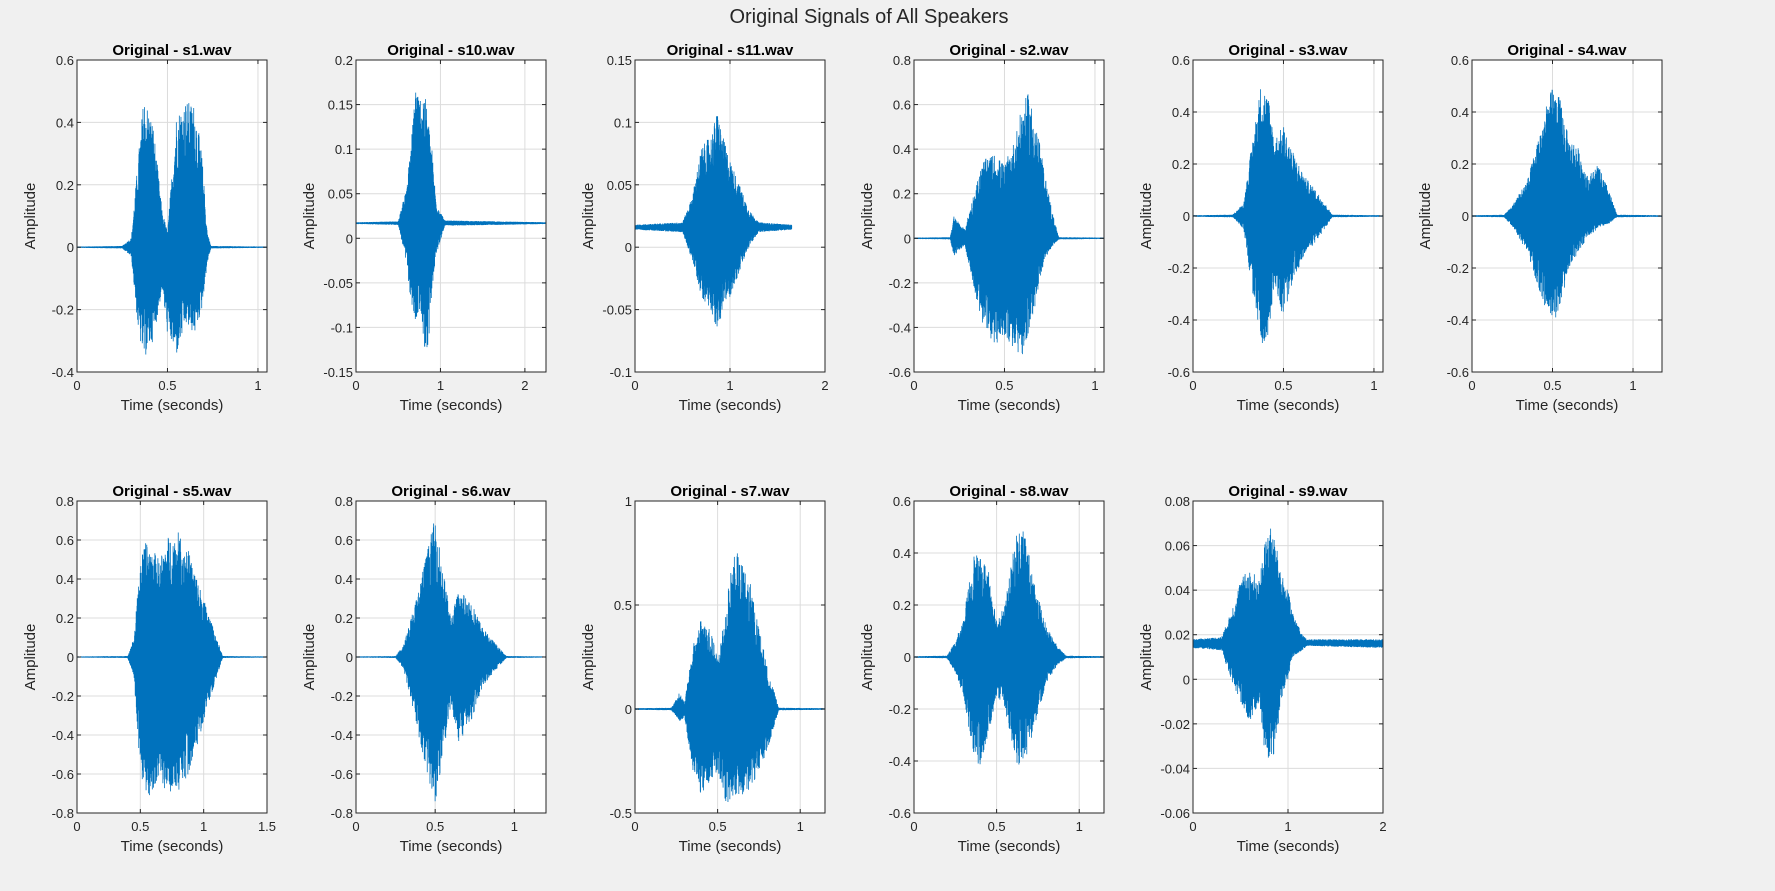 The height and width of the screenshot is (891, 1775). Describe the element at coordinates (1288, 491) in the screenshot. I see `subplot-title: Original - s9.wav` at that location.